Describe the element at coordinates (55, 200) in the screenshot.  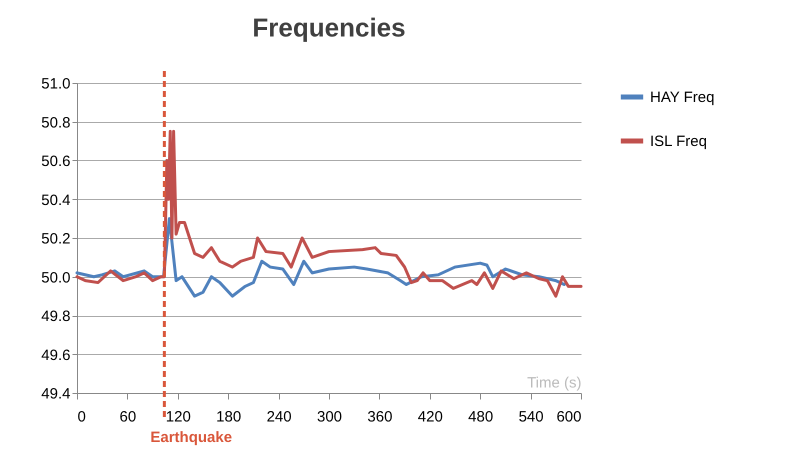
I see `y-tick-label: 50.4` at that location.